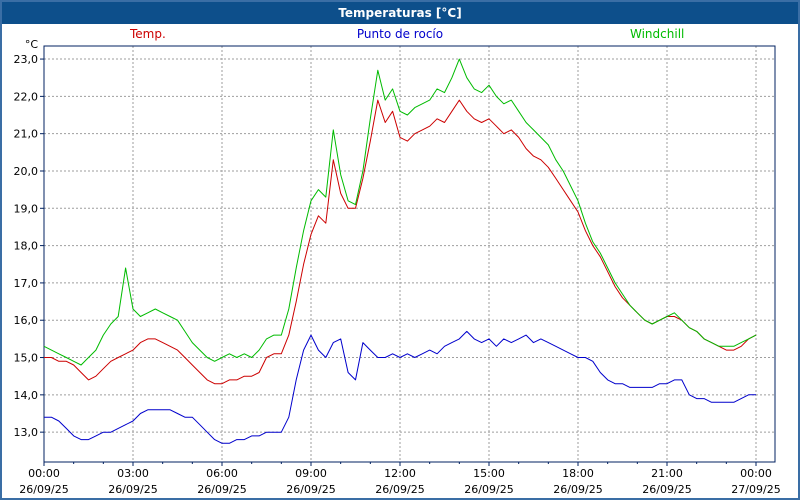 This screenshot has width=800, height=500. I want to click on svg-text: 27/09/25, so click(755, 489).